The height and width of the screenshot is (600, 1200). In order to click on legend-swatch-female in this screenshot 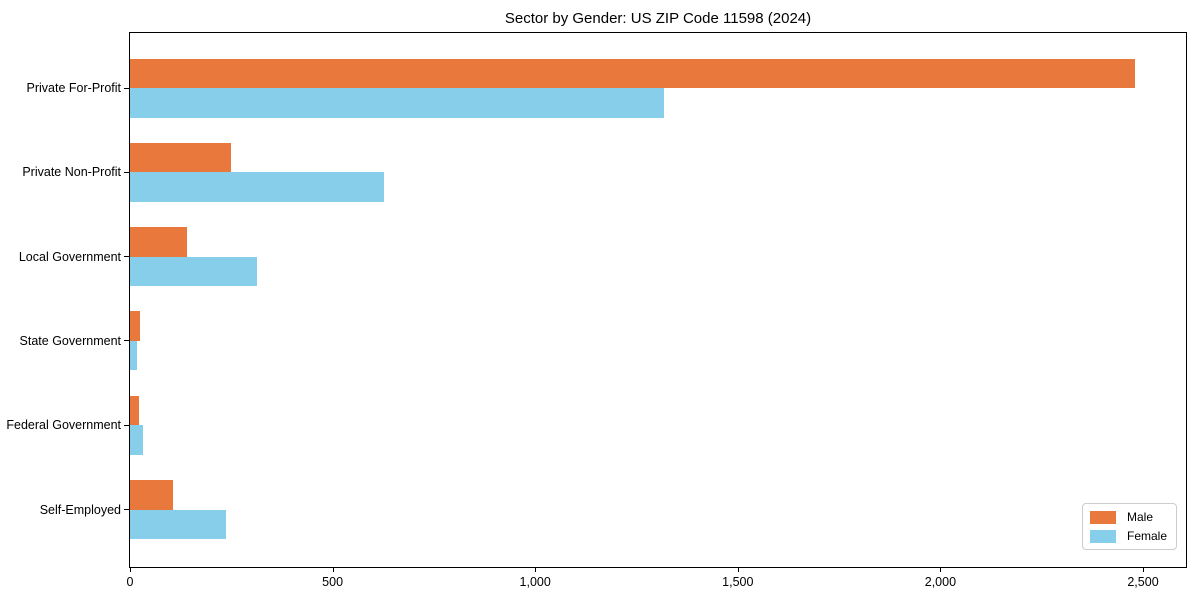, I will do `click(1102, 536)`.